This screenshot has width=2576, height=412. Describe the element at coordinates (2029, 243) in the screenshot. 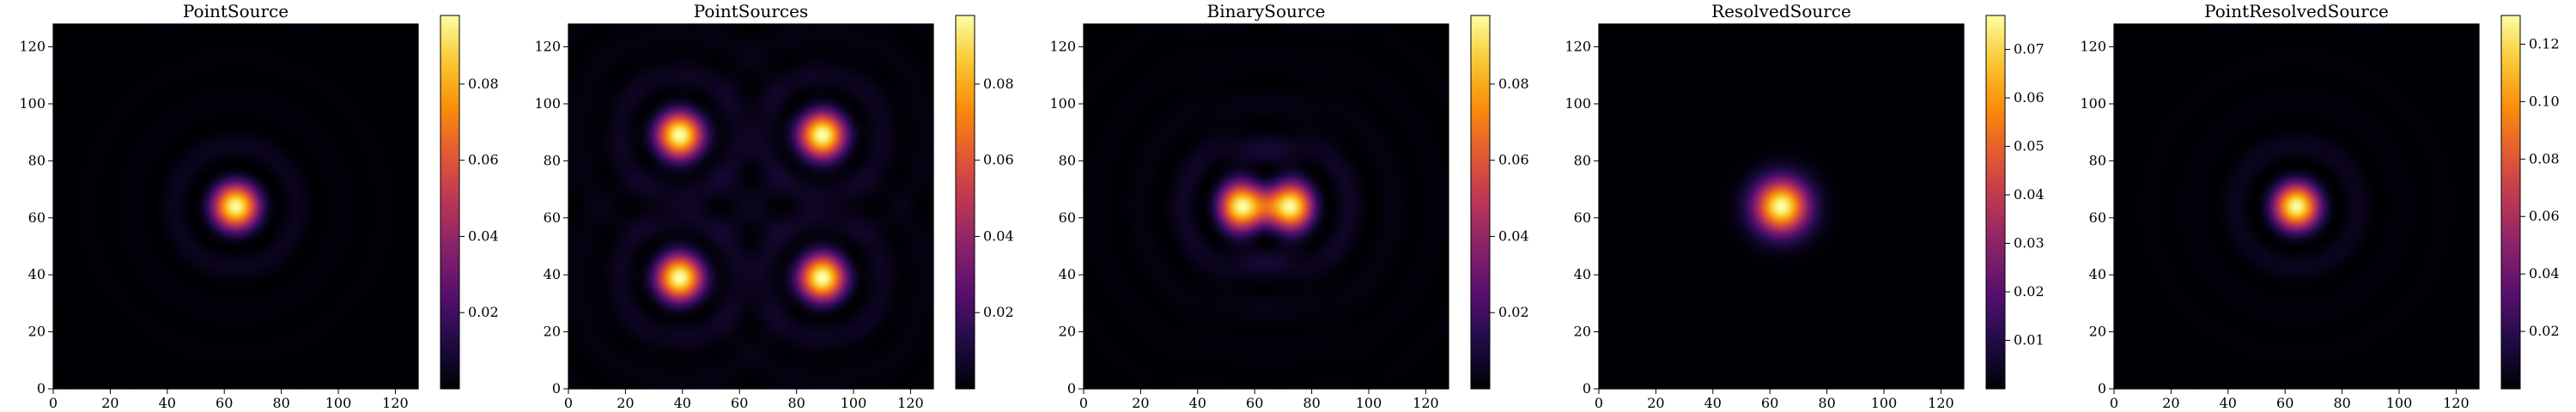

I see `colorbar-tick-label: 0.03` at that location.